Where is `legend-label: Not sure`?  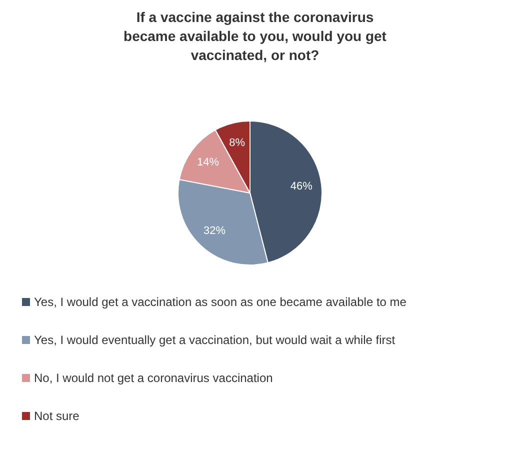
legend-label: Not sure is located at coordinates (57, 416).